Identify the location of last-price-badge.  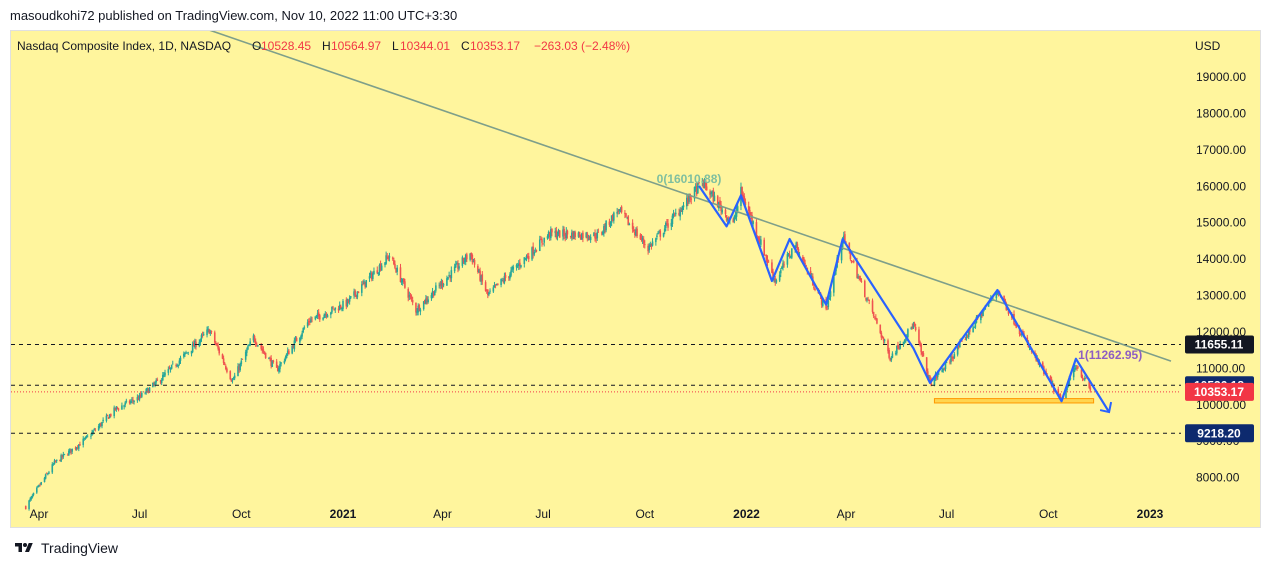
(1219, 391).